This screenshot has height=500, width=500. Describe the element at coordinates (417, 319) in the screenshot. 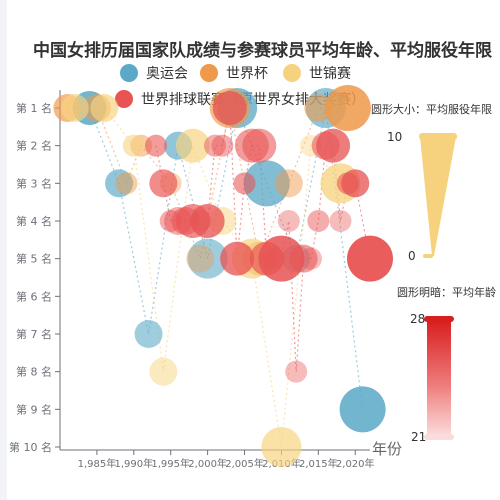

I see `color-map-max: 28` at that location.